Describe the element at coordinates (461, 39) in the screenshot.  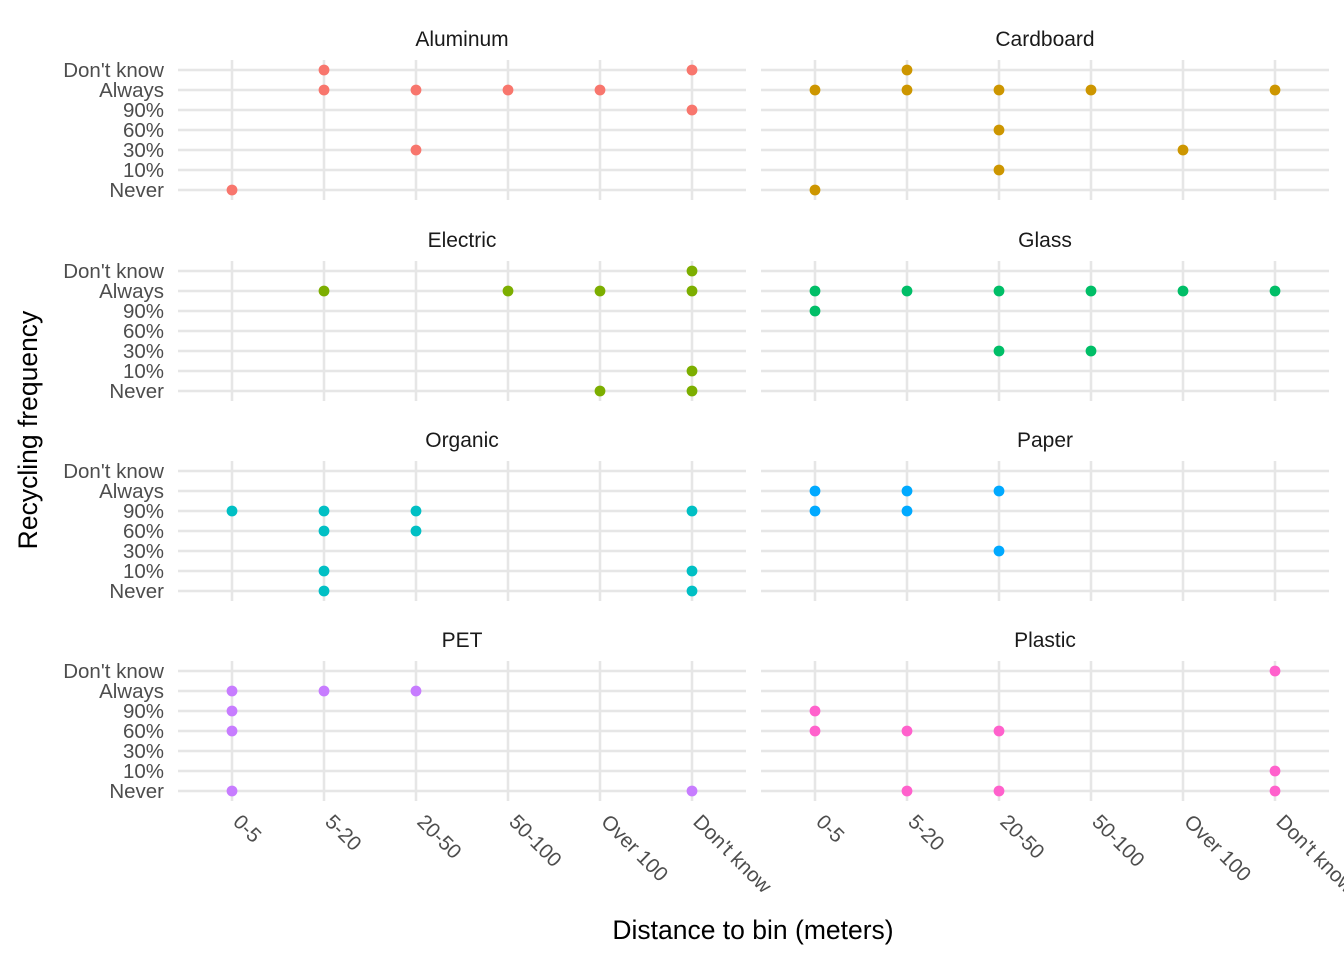
I see `facet-strip-label: Aluminum` at that location.